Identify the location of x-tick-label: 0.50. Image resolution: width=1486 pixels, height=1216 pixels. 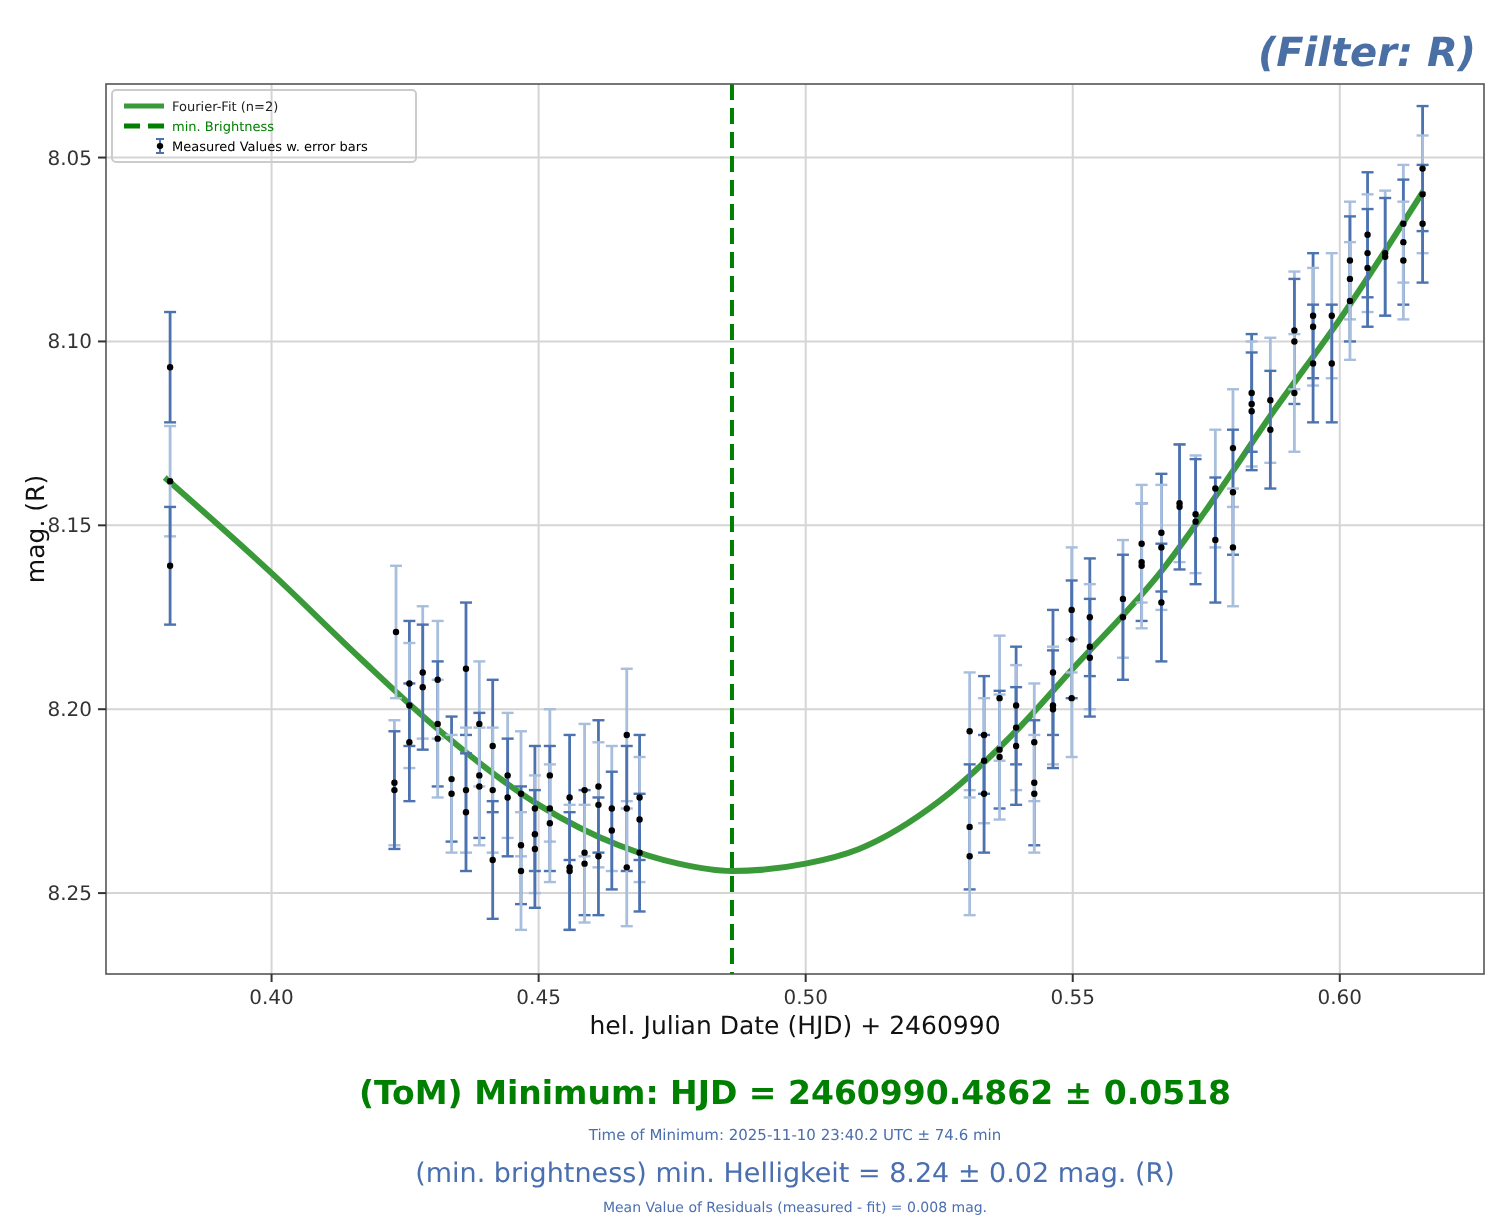
(805, 999).